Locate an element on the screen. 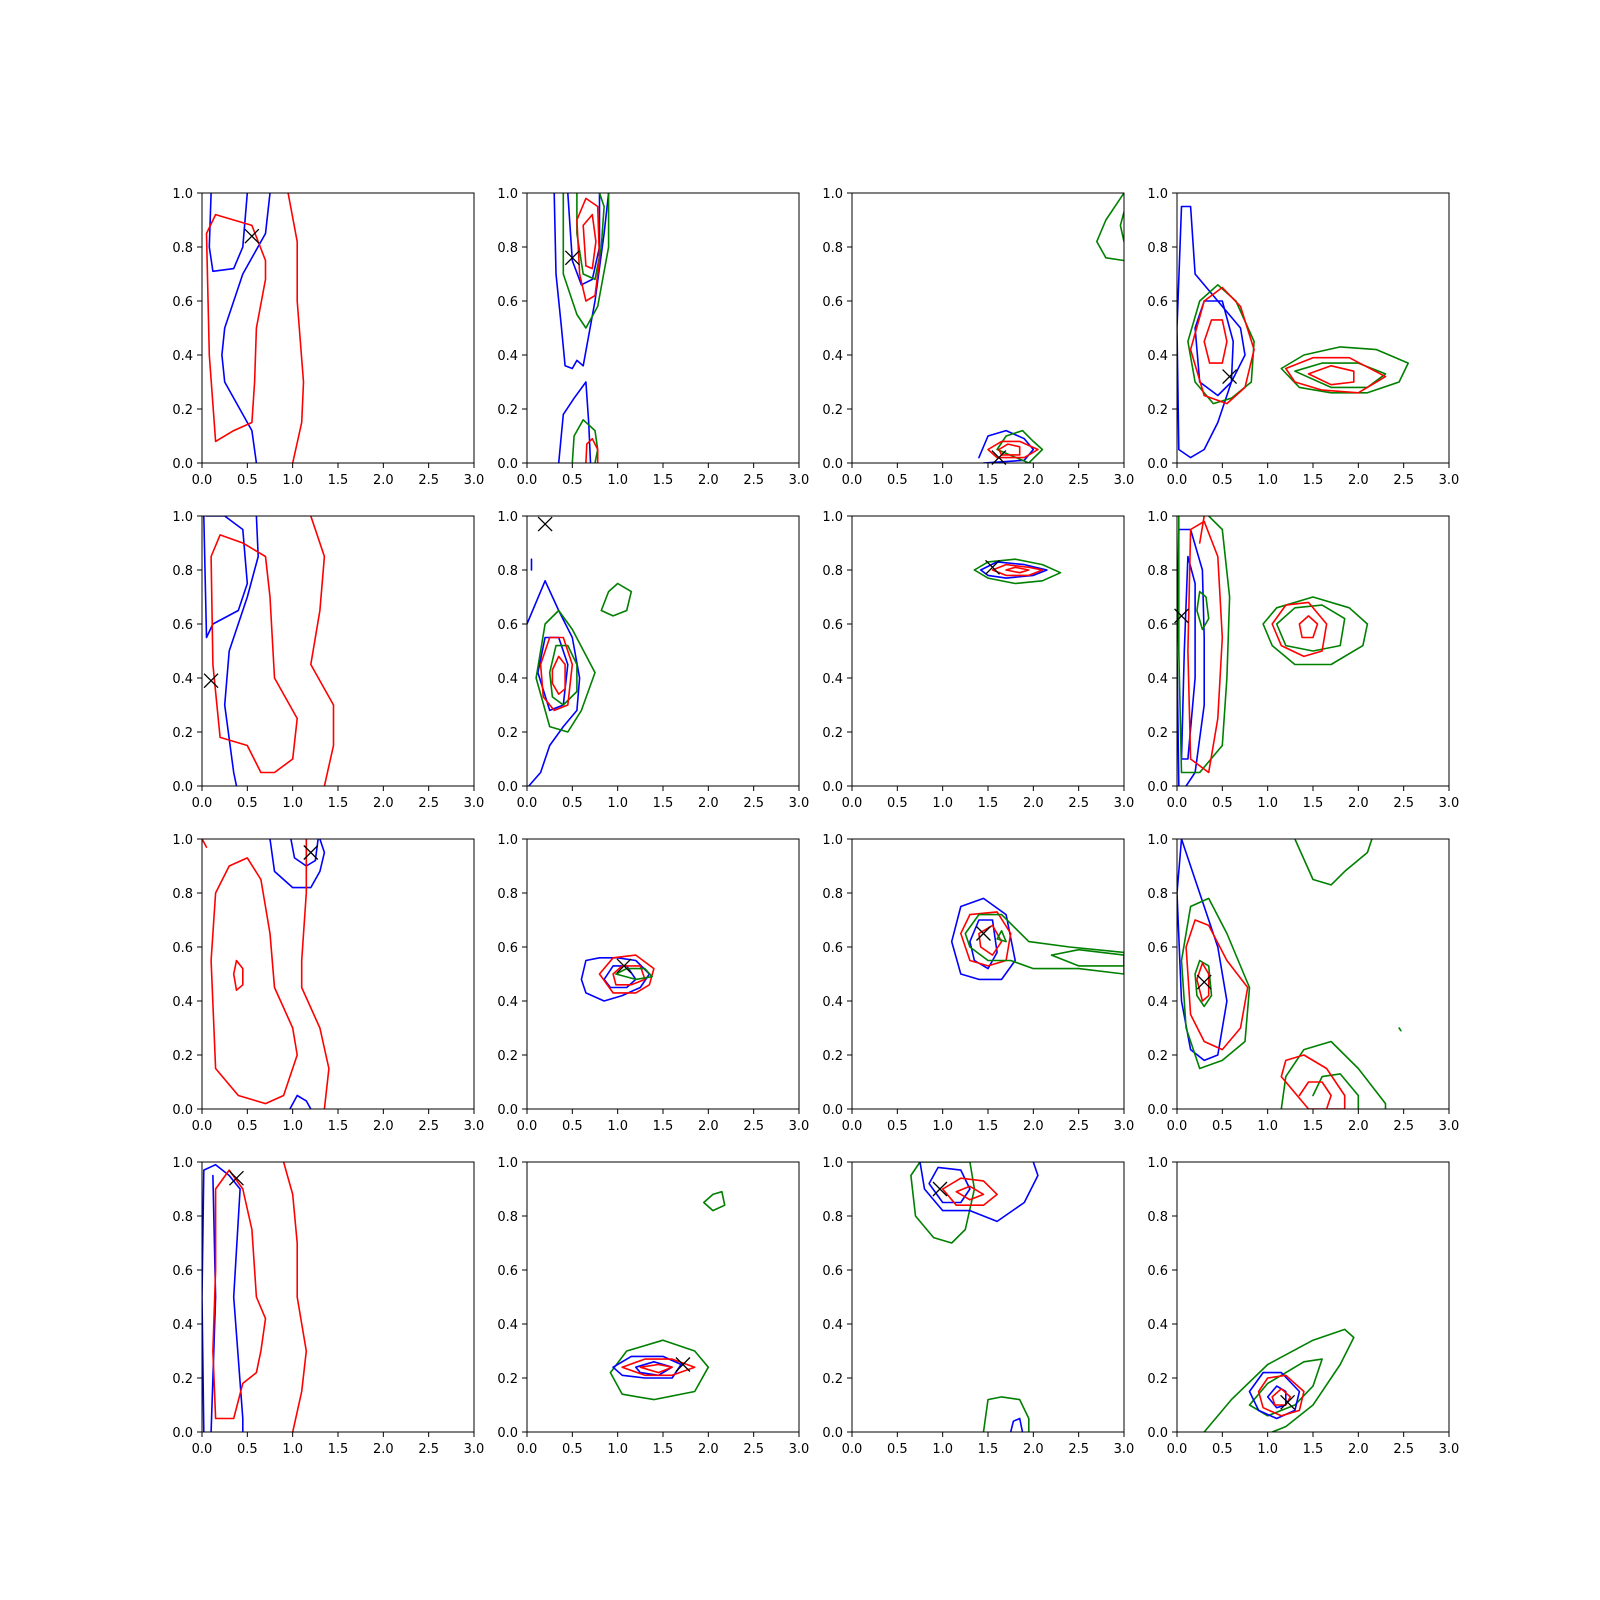 This screenshot has height=1600, width=1600. subplot-2: 0.0 0.5 1.0 1.5 2.0 2.5 3.0 0.0 0.2 0.4 0.6 0.8 1.0 is located at coordinates (653, 337).